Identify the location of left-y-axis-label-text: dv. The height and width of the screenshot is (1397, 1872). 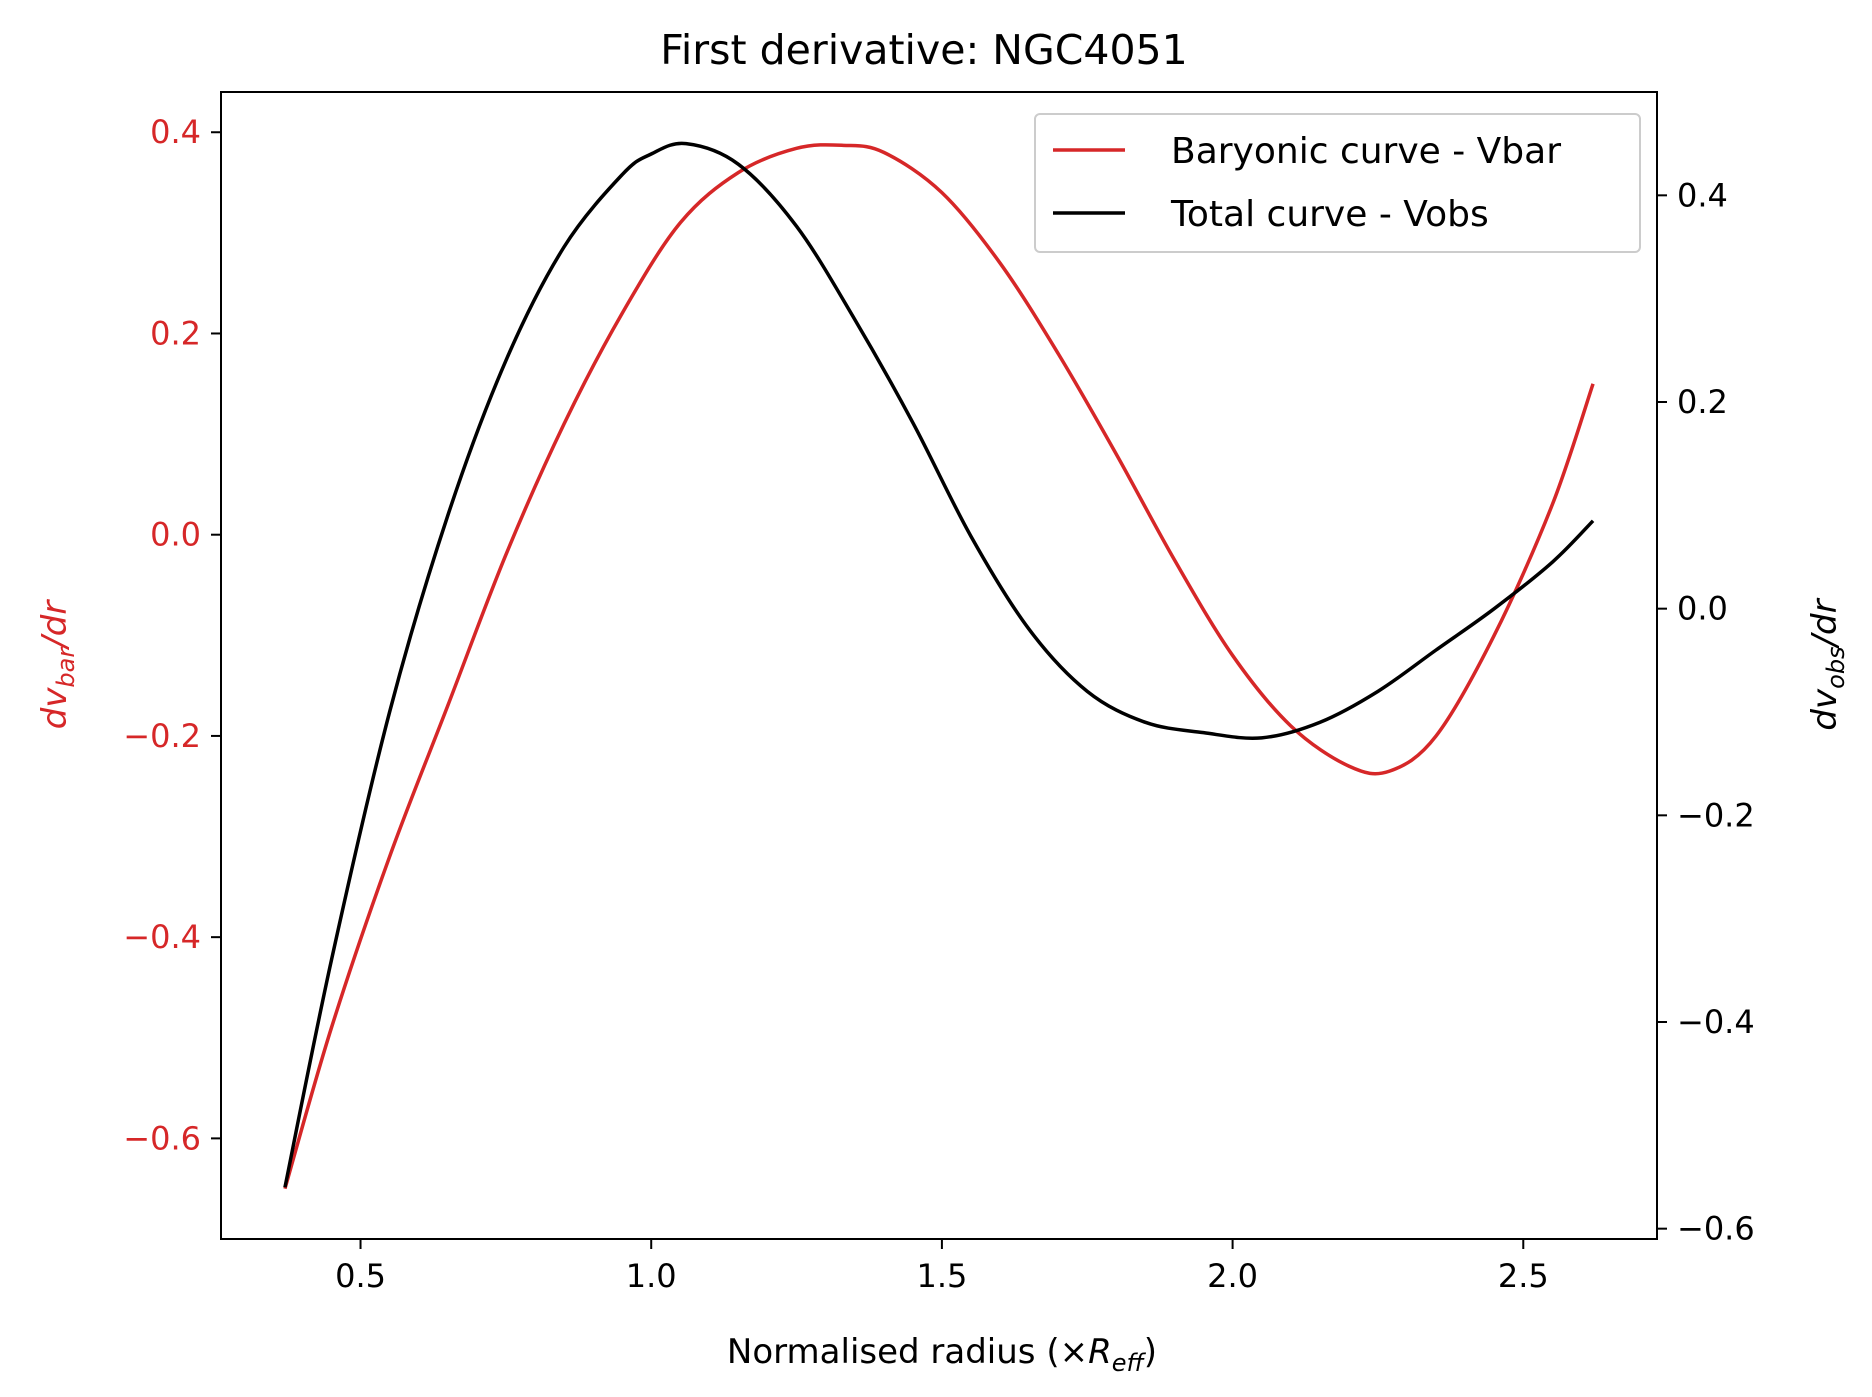
(55, 708).